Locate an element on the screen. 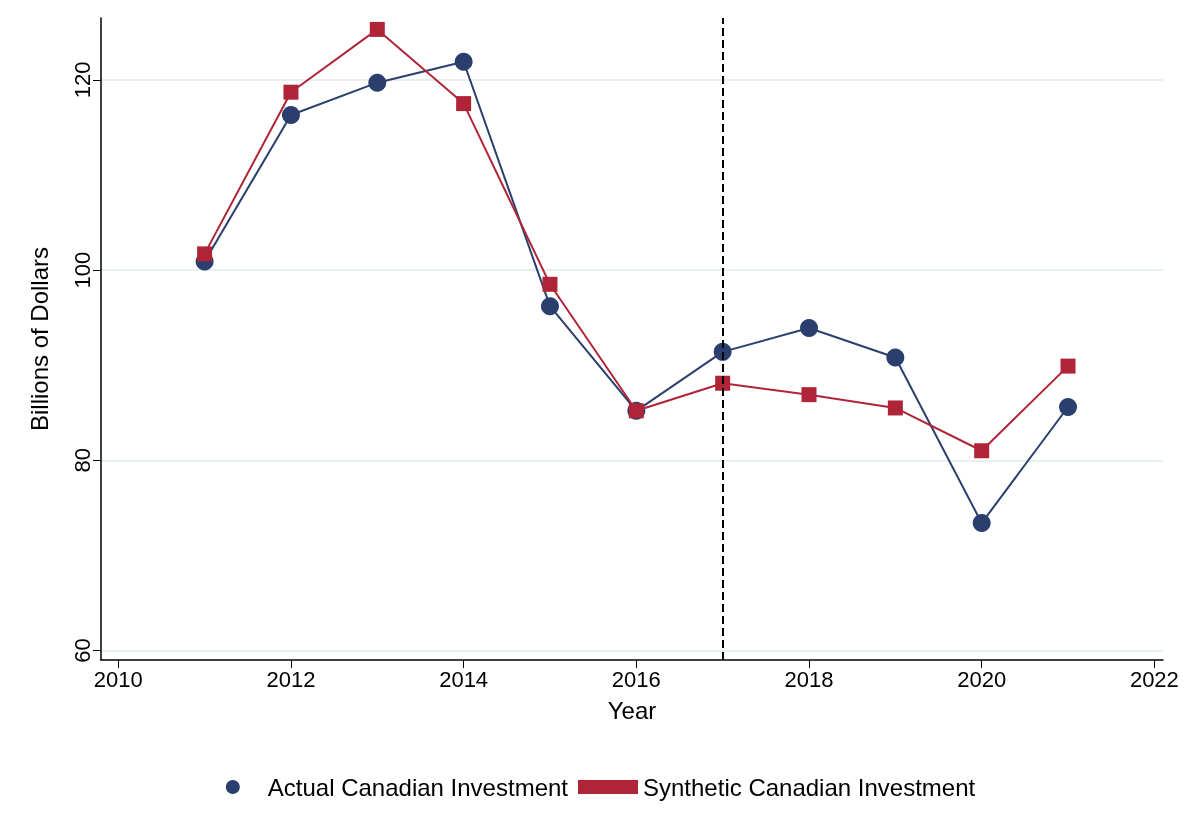 The image size is (1201, 816). x-tick-label: 2014 is located at coordinates (464, 679).